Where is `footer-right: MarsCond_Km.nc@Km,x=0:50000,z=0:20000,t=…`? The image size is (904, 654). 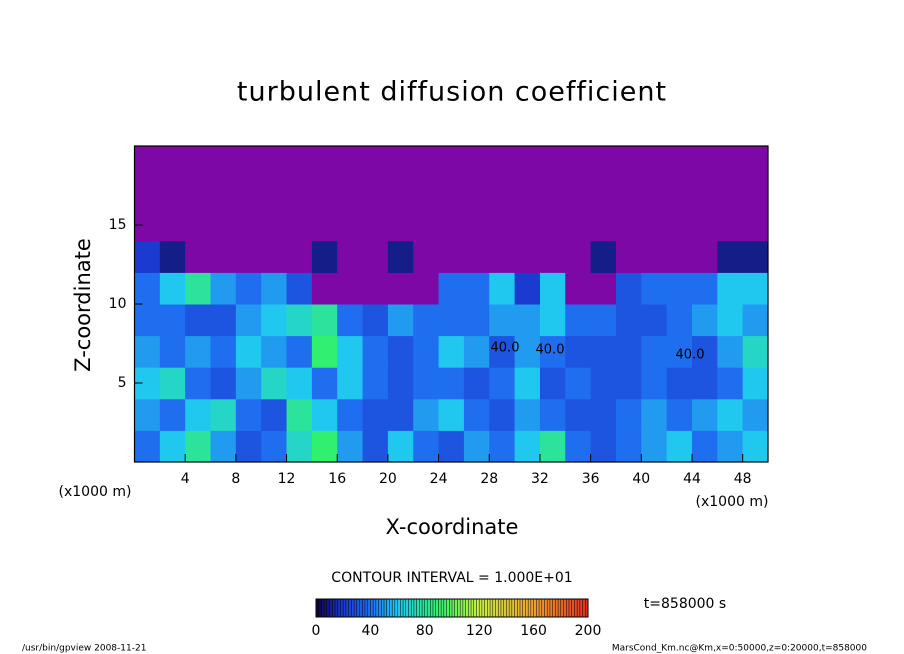 footer-right: MarsCond_Km.nc@Km,x=0:50000,z=0:20000,t=… is located at coordinates (739, 649).